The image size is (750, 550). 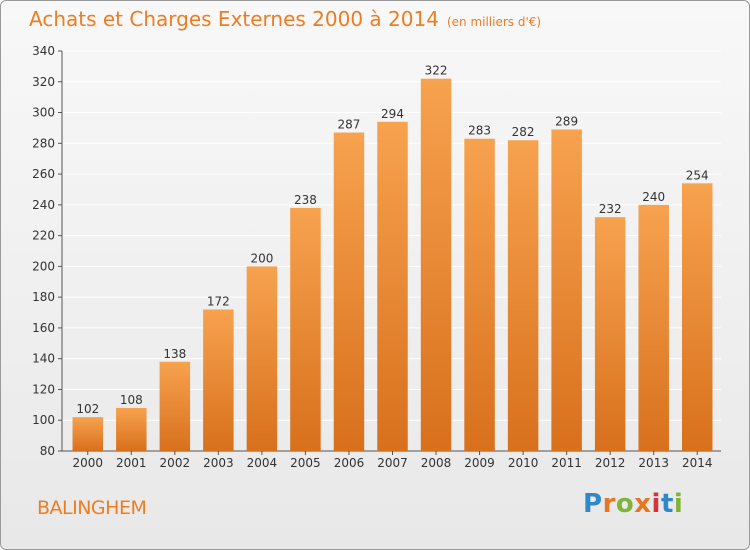 What do you see at coordinates (392, 463) in the screenshot?
I see `x-tick-label: 2007` at bounding box center [392, 463].